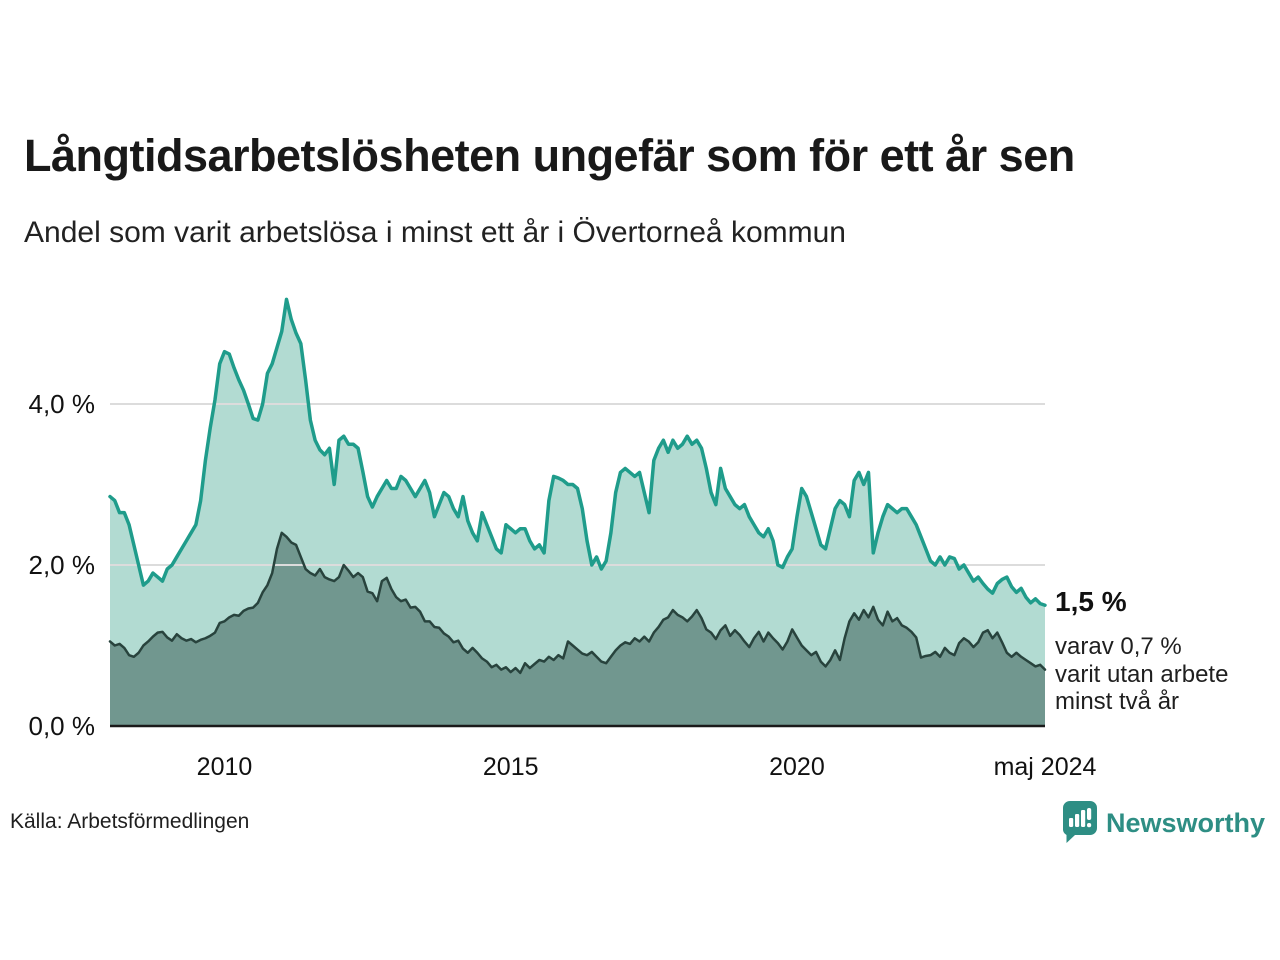 This screenshot has height=960, width=1280. Describe the element at coordinates (1185, 823) in the screenshot. I see `brand-name: Newsworthy` at that location.